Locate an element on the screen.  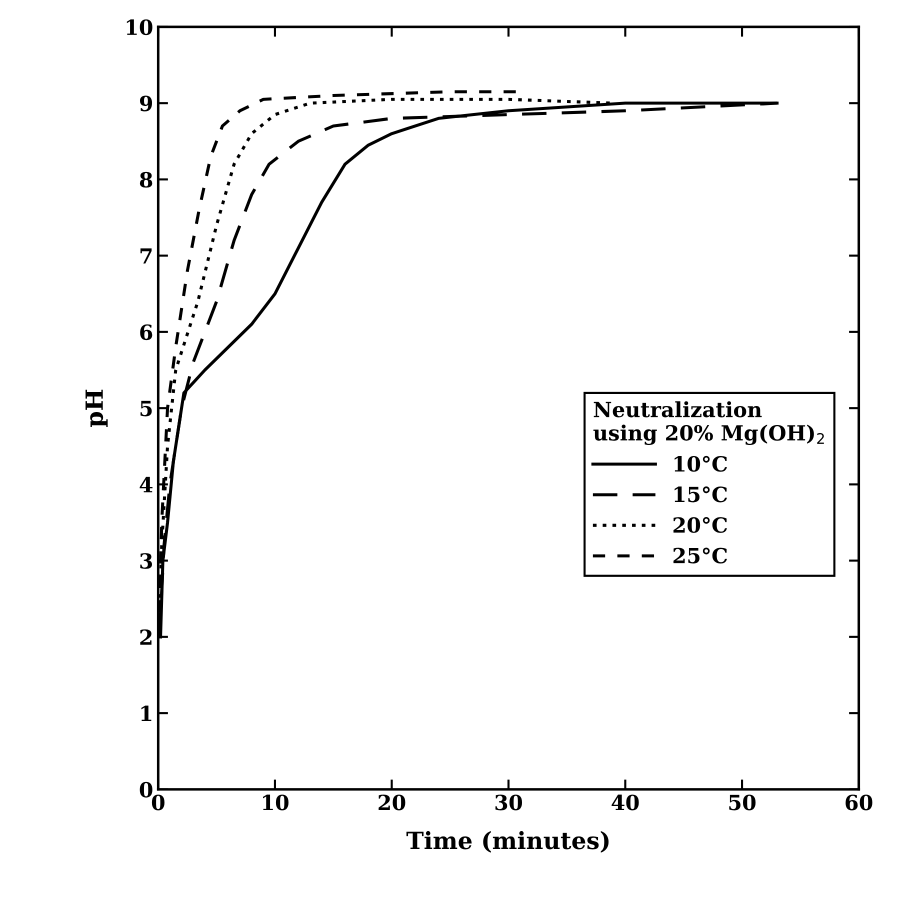
y-tick-label: 1 is located at coordinates (146, 714).